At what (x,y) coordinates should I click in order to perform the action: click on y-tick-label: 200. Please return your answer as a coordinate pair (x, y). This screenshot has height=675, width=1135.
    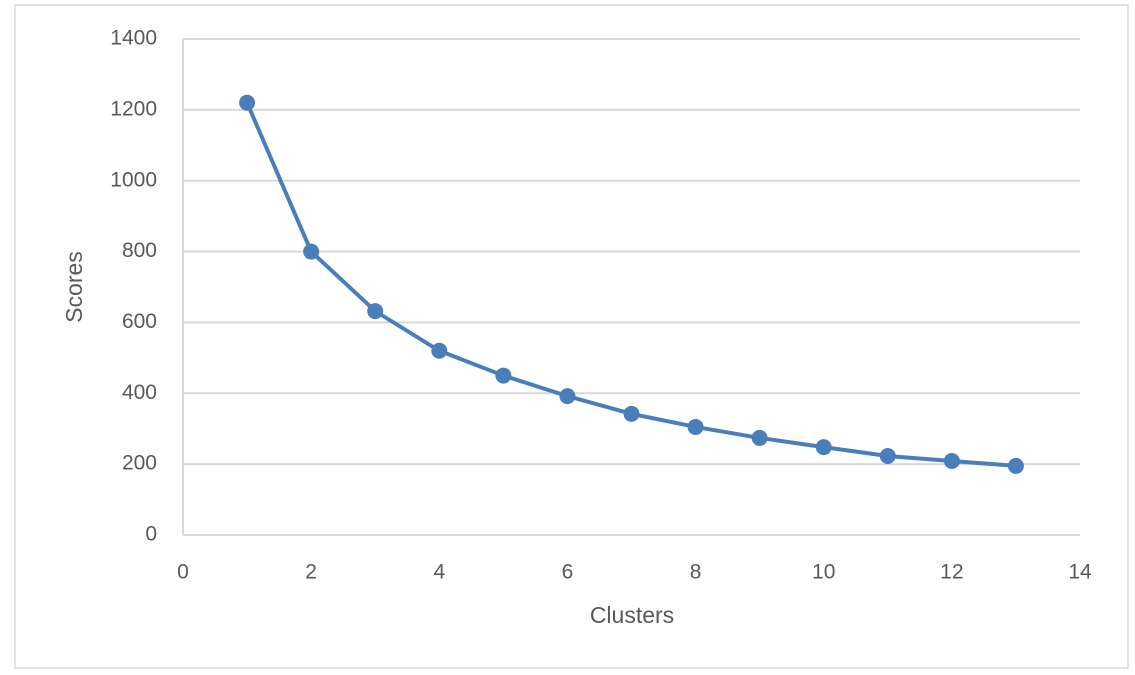
    Looking at the image, I should click on (139, 463).